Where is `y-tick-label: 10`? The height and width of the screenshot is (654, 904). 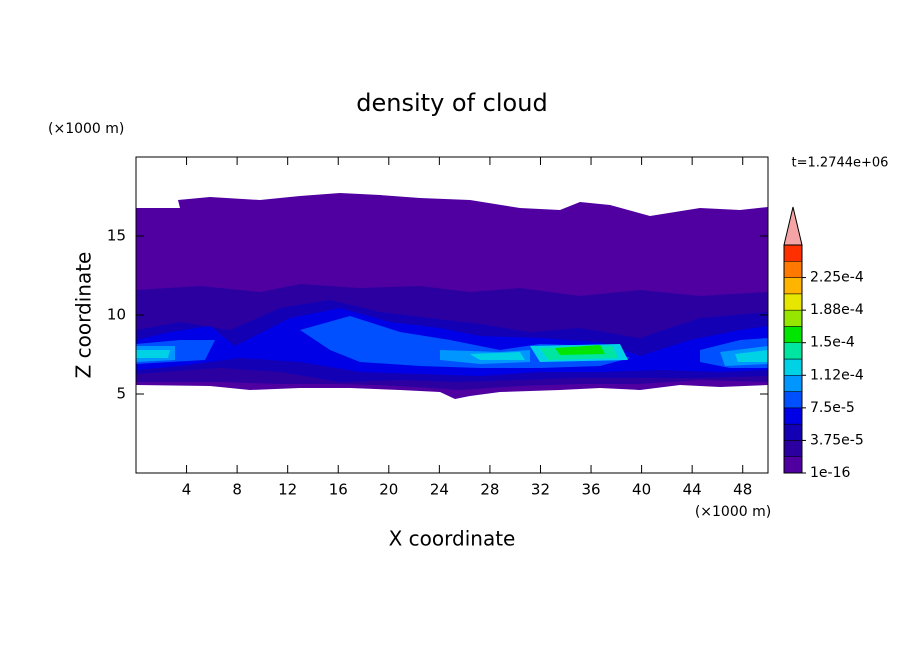 y-tick-label: 10 is located at coordinates (116, 315).